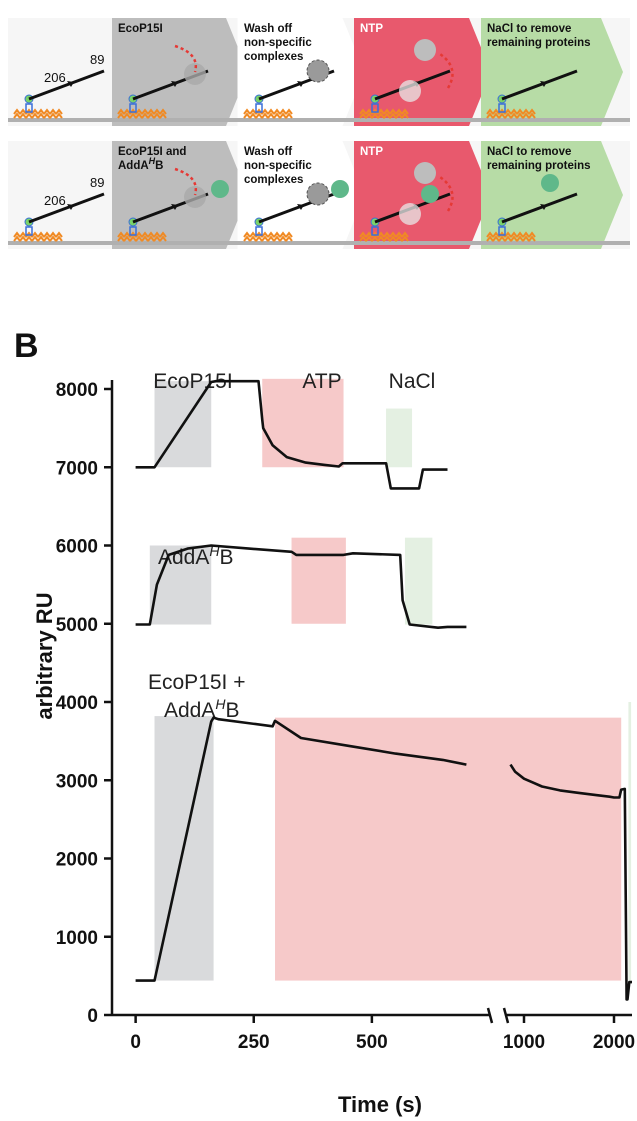  Describe the element at coordinates (254, 1042) in the screenshot. I see `x-tick-label: 250` at that location.